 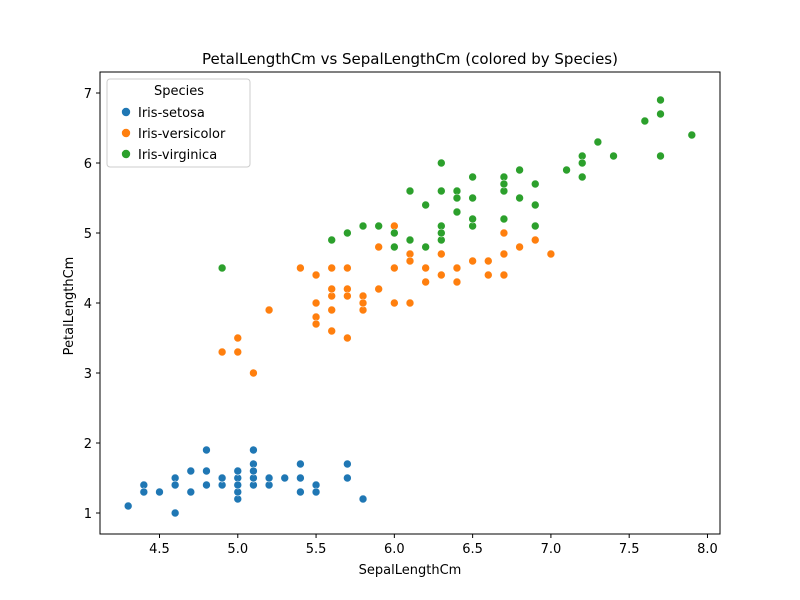 What do you see at coordinates (178, 123) in the screenshot?
I see `legend-box` at bounding box center [178, 123].